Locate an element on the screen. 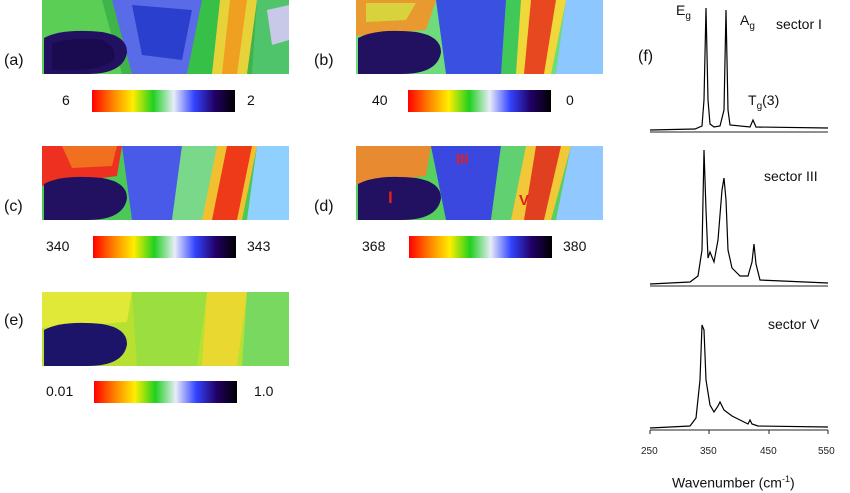 The height and width of the screenshot is (493, 850). map-image-b is located at coordinates (479, 37).